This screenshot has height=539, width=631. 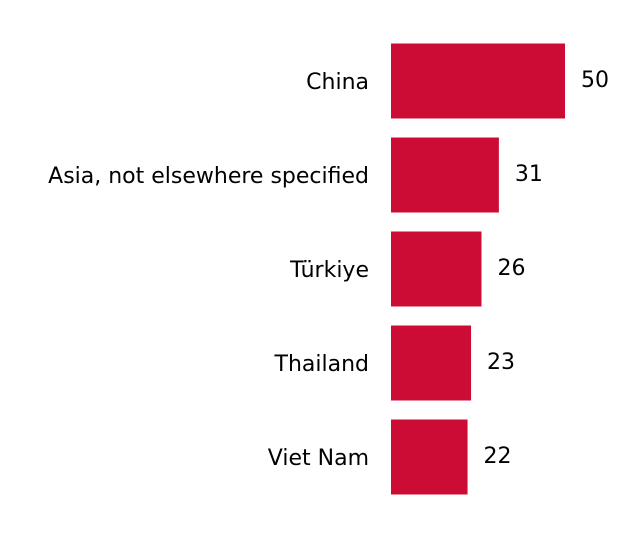 I want to click on value-label: 26, so click(x=511, y=268).